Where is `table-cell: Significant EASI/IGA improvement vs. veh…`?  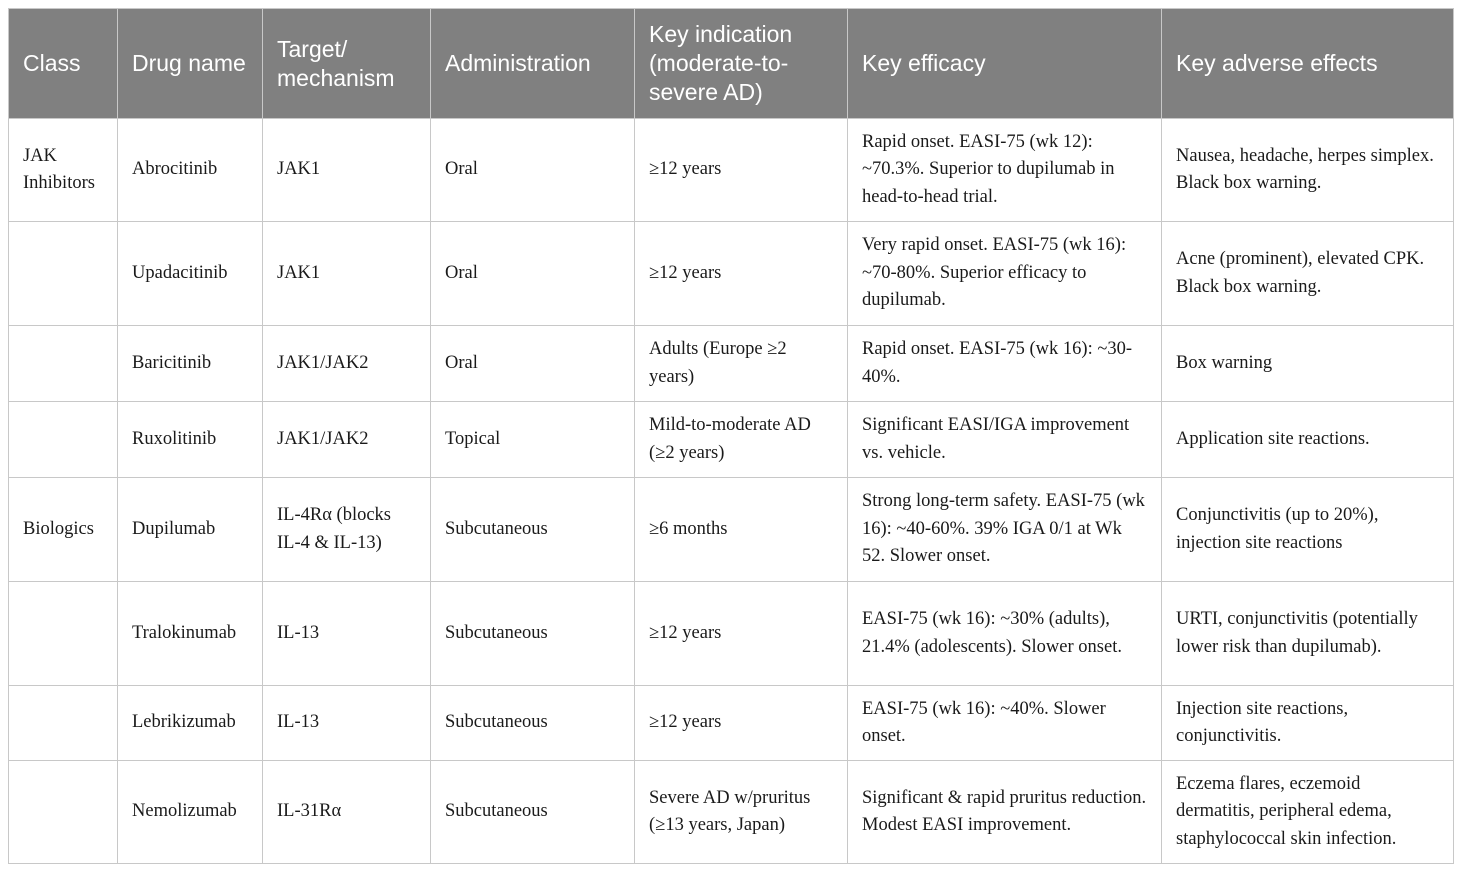
table-cell: Significant EASI/IGA improvement vs. veh… is located at coordinates (1004, 439).